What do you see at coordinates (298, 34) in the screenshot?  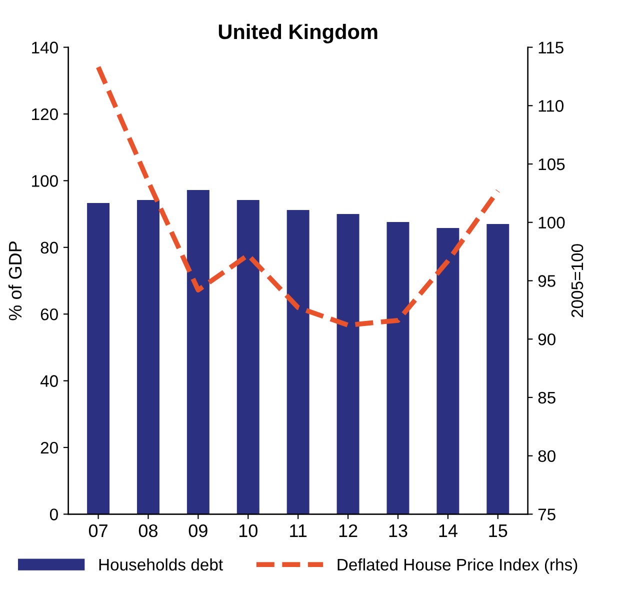 I see `chart-title: United Kingdom` at bounding box center [298, 34].